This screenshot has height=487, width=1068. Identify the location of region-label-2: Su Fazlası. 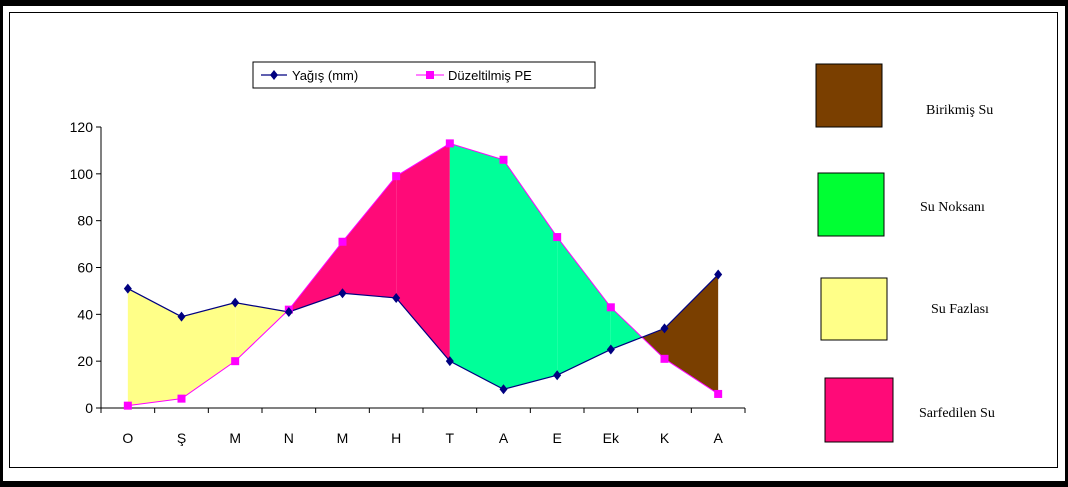
(960, 309).